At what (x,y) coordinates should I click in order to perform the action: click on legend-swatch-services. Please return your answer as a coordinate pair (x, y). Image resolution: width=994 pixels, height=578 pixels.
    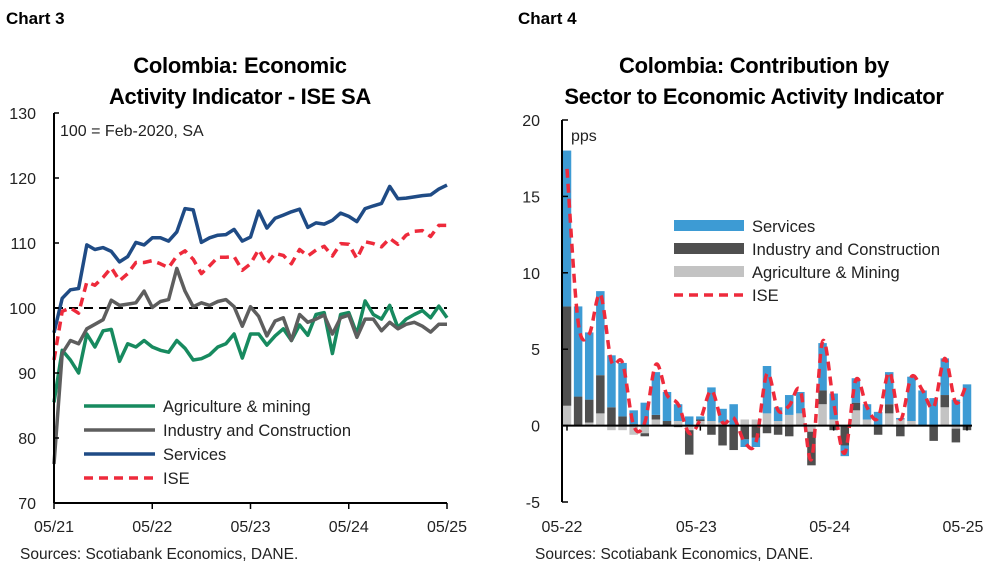
    Looking at the image, I should click on (709, 225).